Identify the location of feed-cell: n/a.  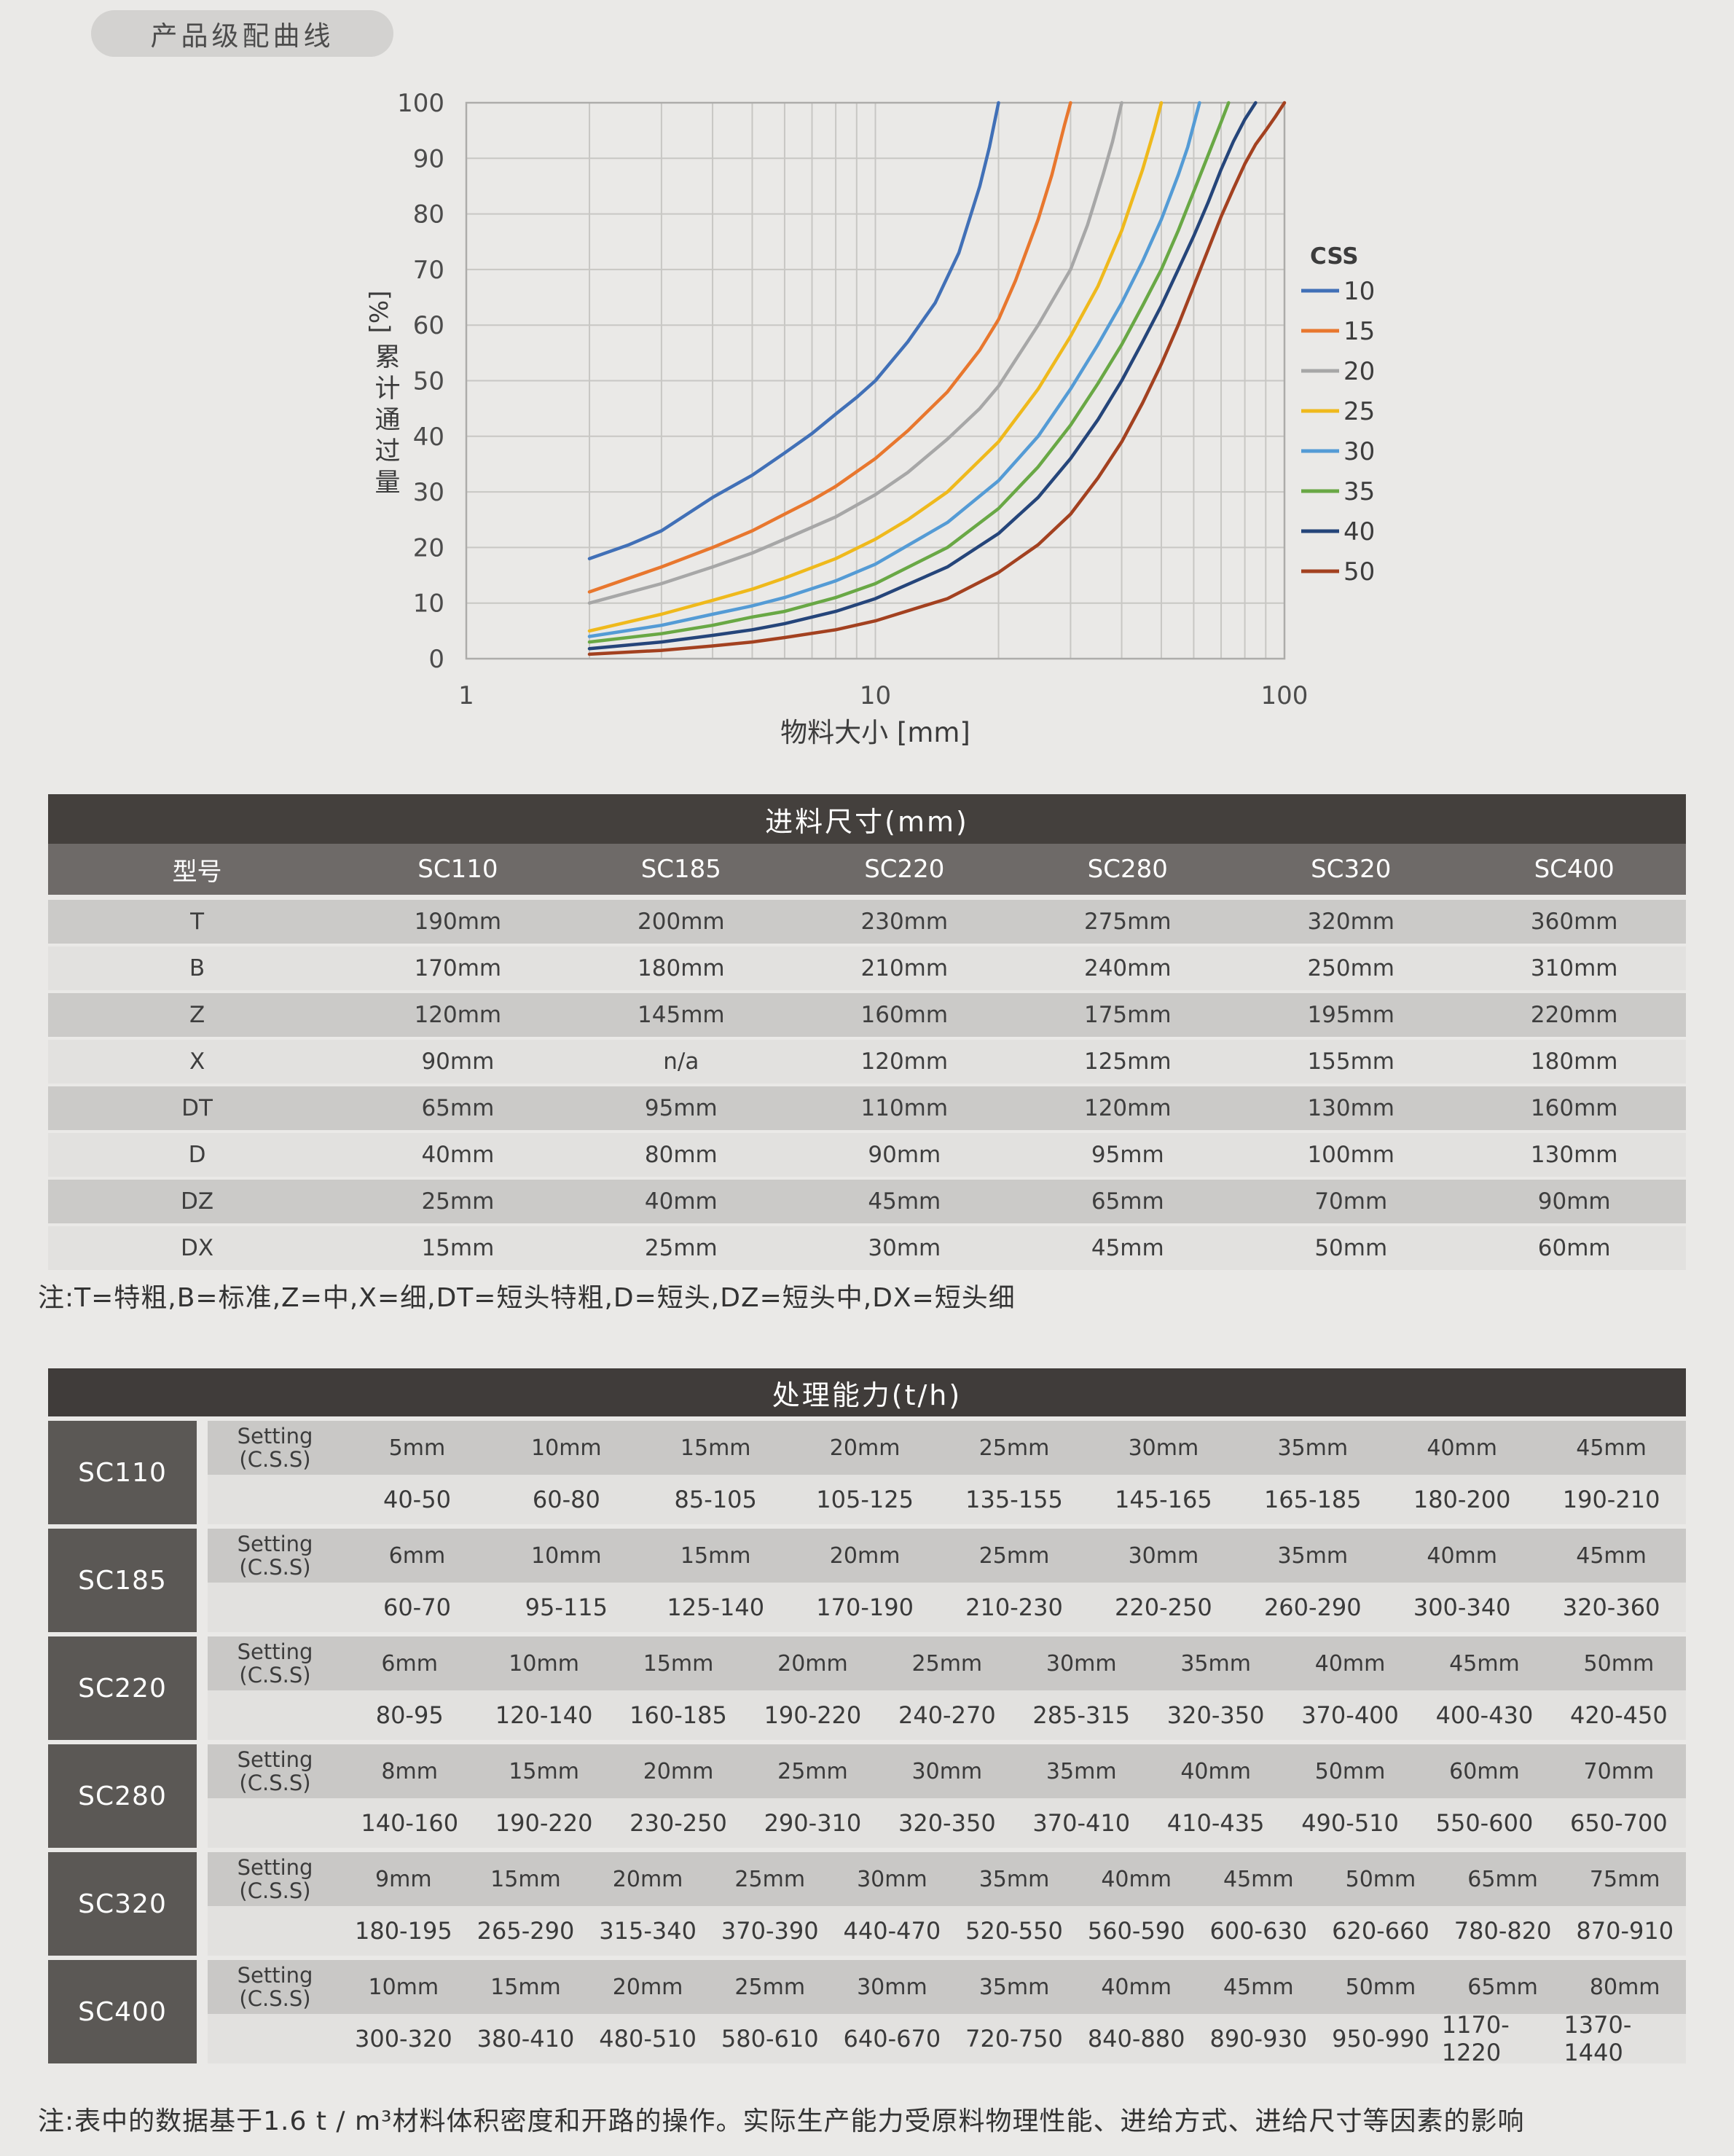
(681, 1061).